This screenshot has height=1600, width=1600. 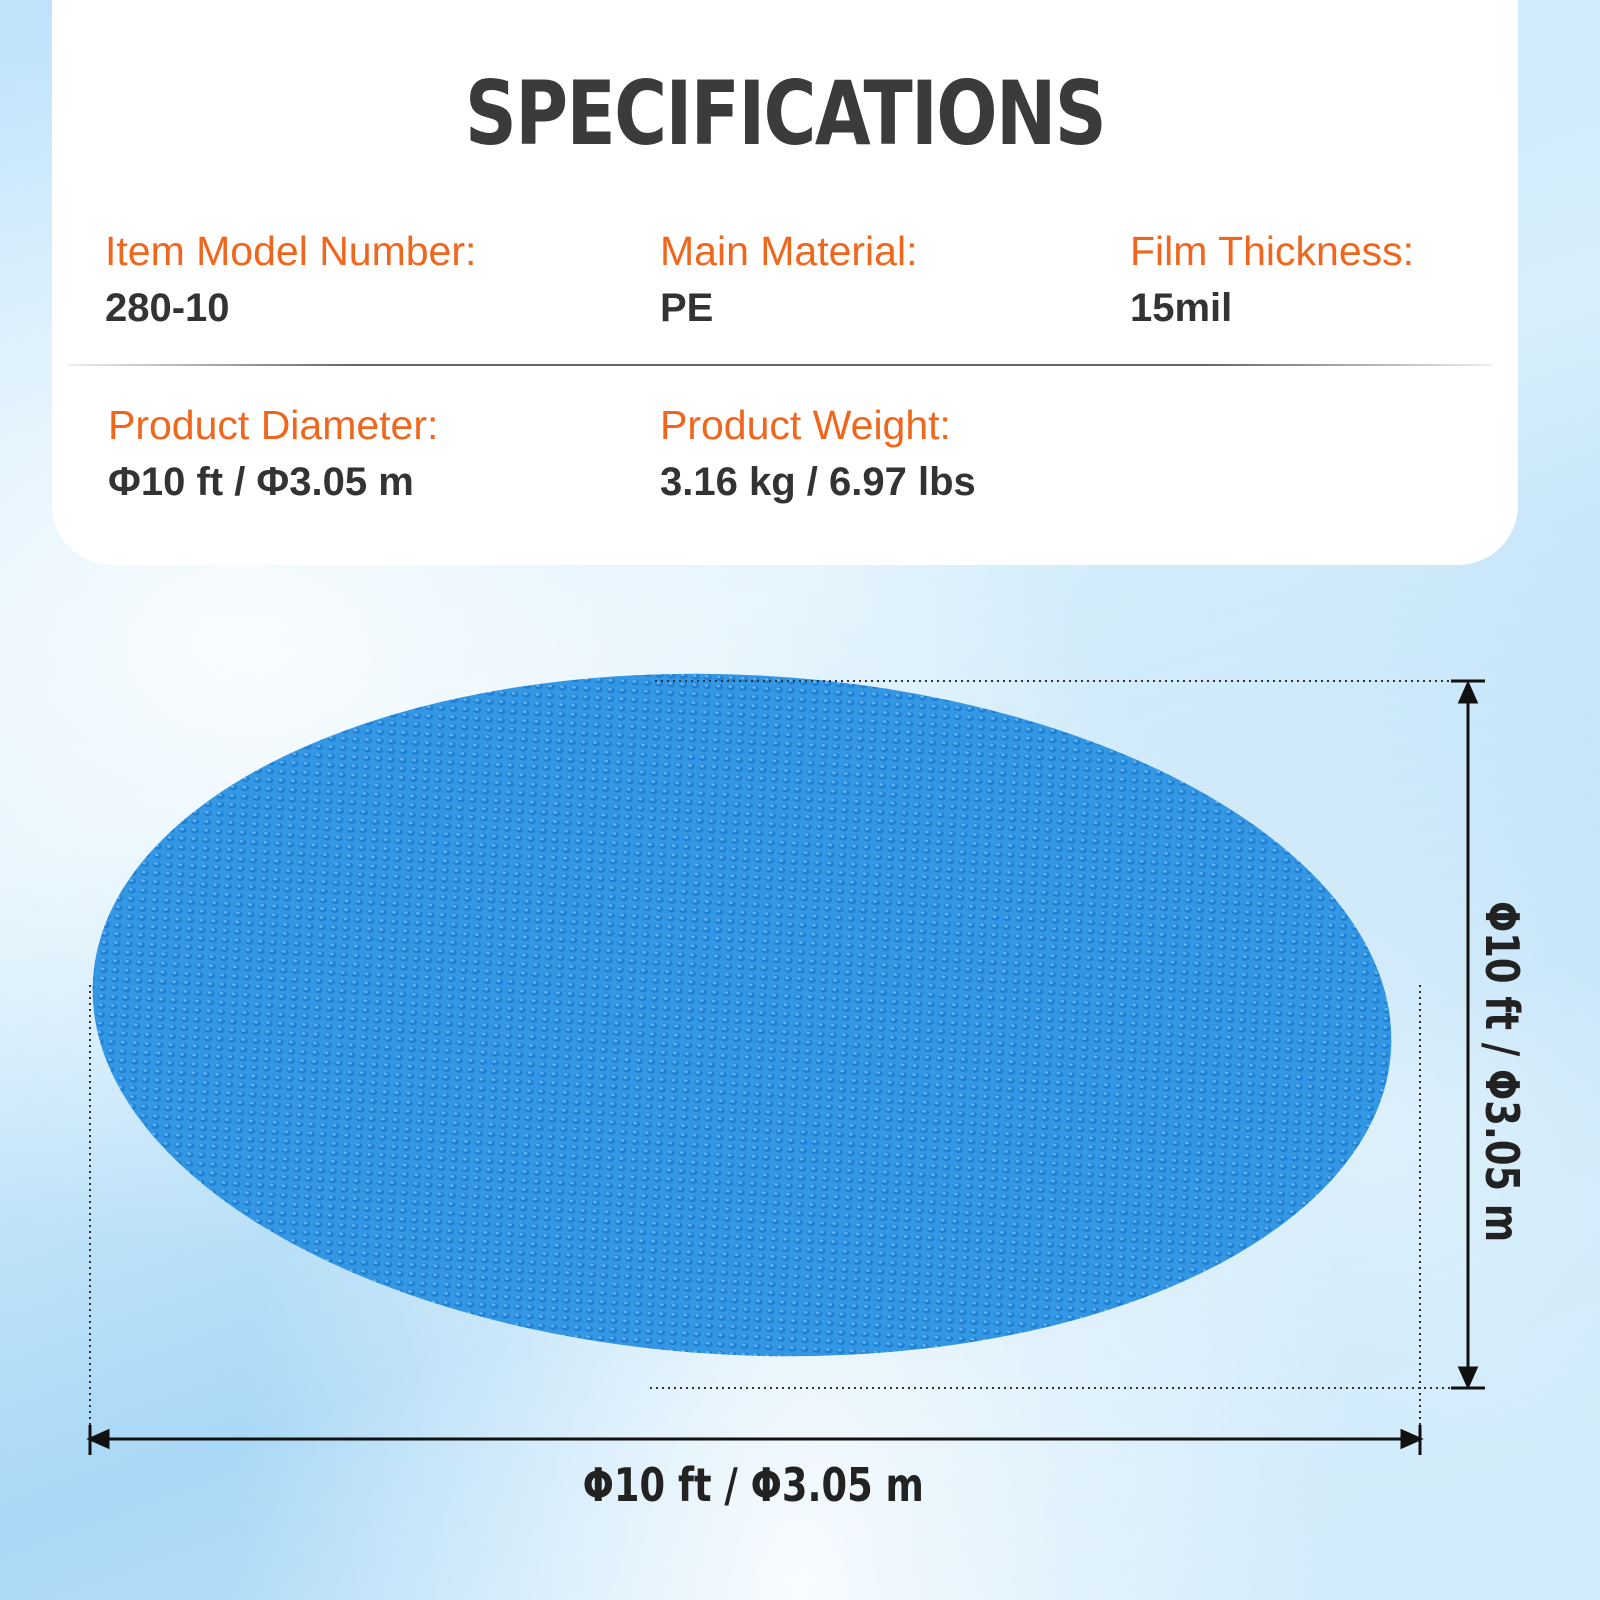 I want to click on height-dimension: Φ10 ft / Φ3.05 m, so click(x=1502, y=1072).